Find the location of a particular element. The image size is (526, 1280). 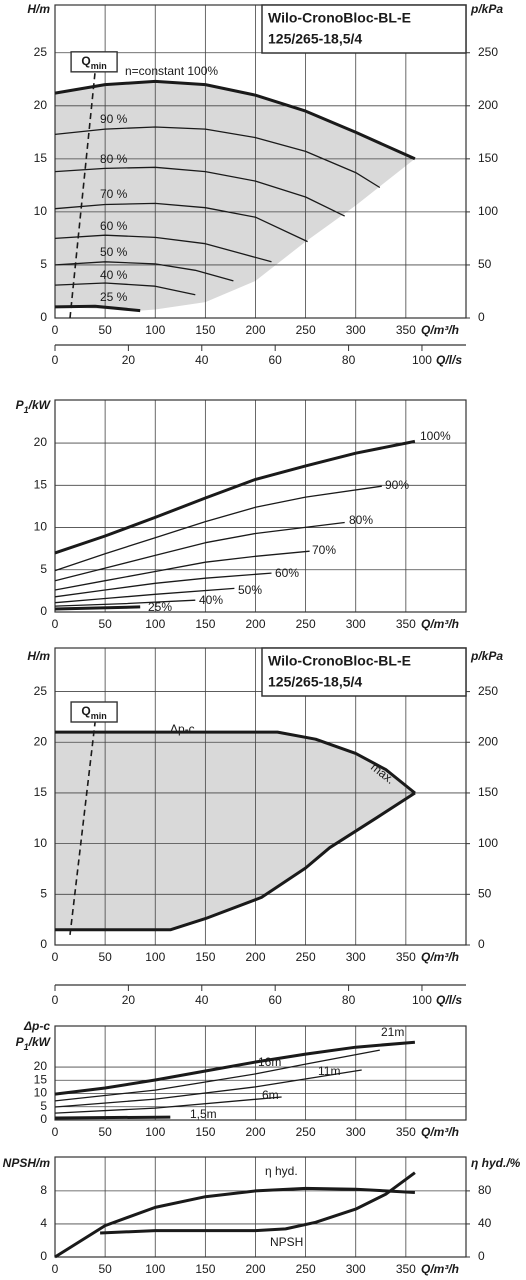

curve-label: 1,5m is located at coordinates (203, 1114).